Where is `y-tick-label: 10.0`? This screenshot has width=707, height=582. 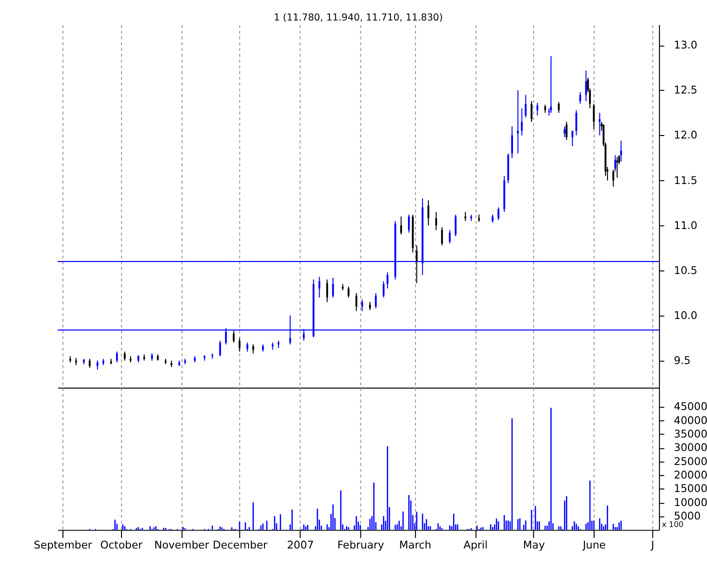
y-tick-label: 10.0 is located at coordinates (686, 316).